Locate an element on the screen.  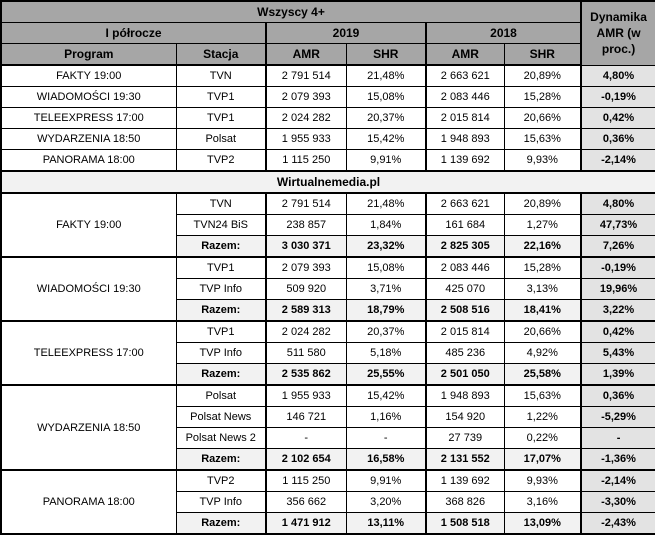
shr-2018-cell: 20,89% is located at coordinates (542, 75).